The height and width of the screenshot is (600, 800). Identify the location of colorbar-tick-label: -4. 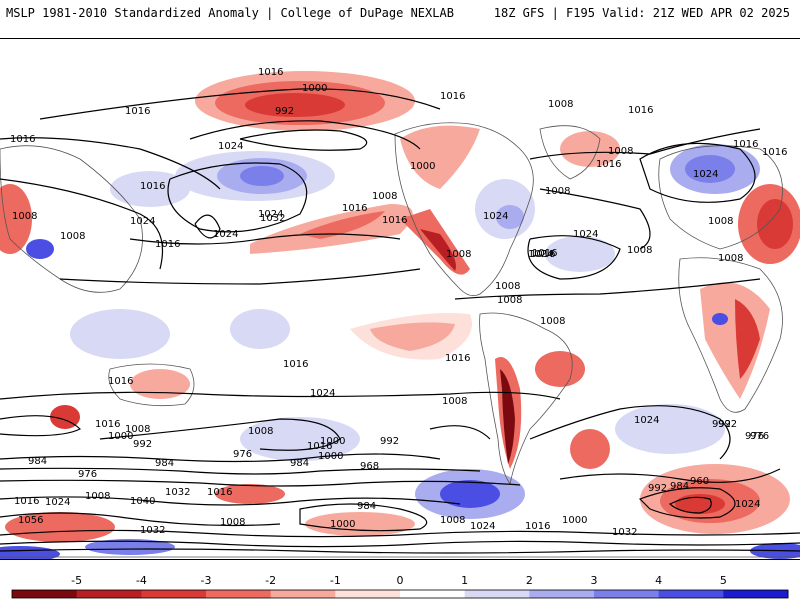
(141, 580).